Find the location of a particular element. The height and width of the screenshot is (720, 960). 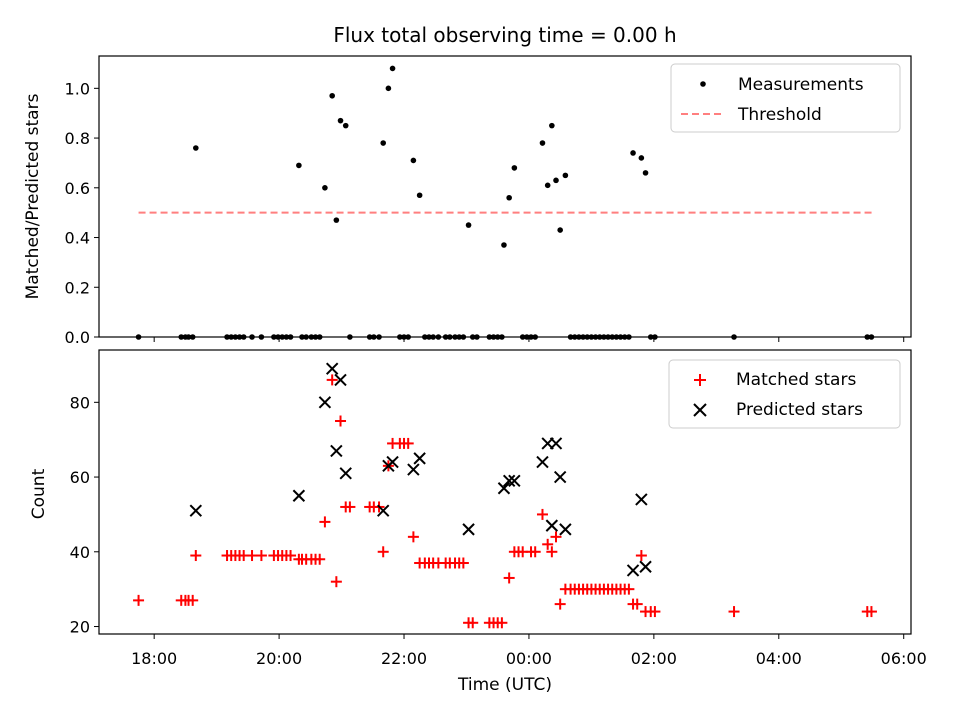

measurements-legend-label: Measurements is located at coordinates (801, 85).